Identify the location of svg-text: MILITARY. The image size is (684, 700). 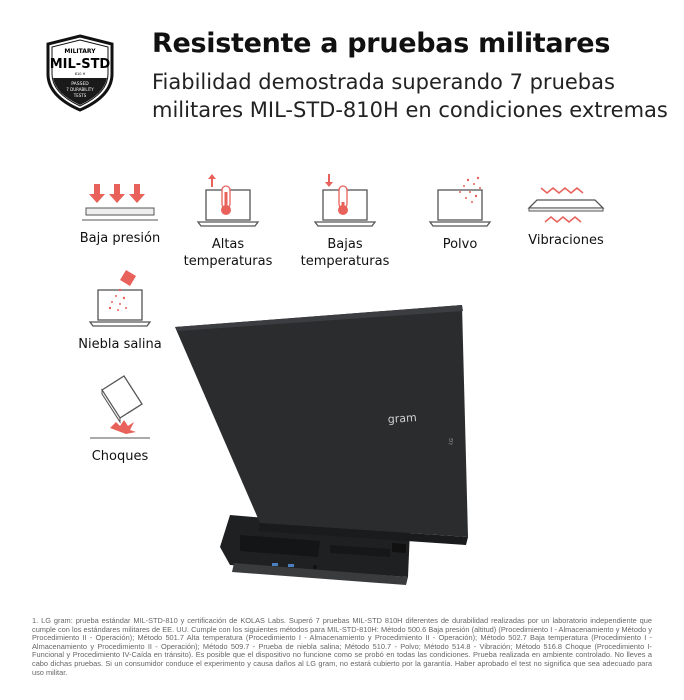
(80, 51).